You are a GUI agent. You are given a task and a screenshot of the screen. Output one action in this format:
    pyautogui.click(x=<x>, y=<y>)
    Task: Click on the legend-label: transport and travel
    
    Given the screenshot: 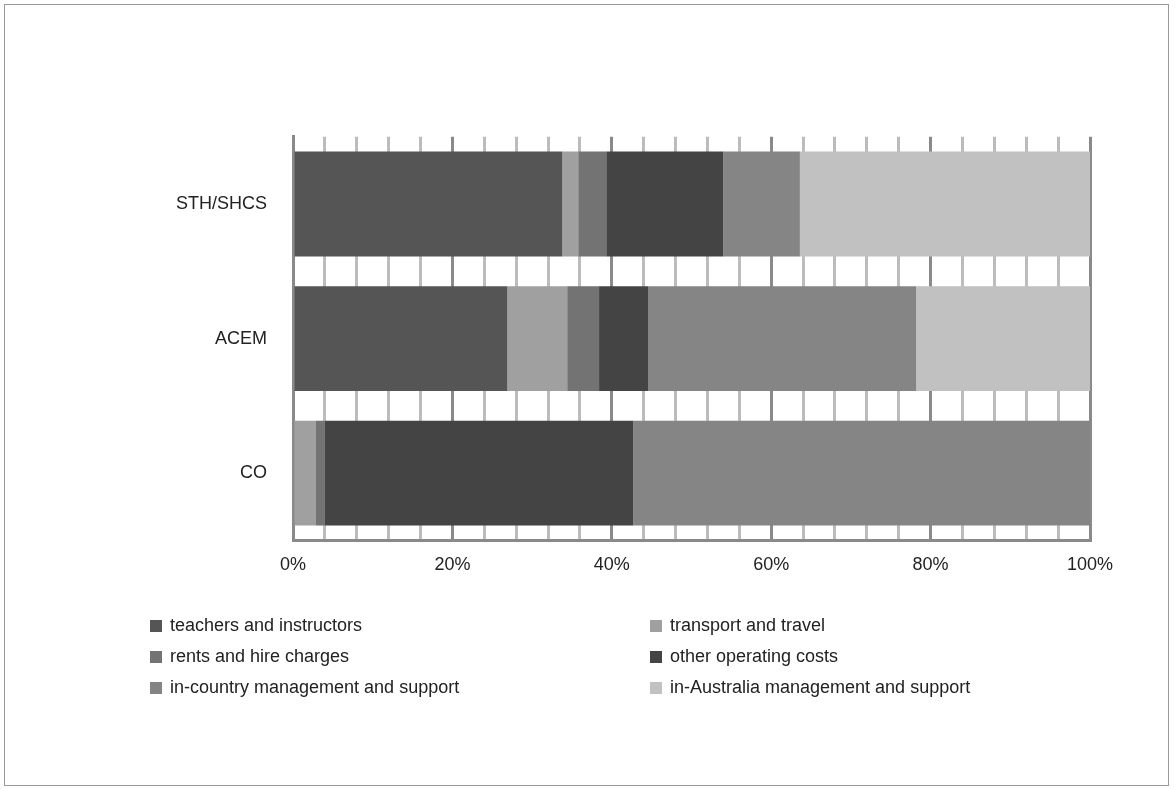 What is the action you would take?
    pyautogui.click(x=748, y=625)
    